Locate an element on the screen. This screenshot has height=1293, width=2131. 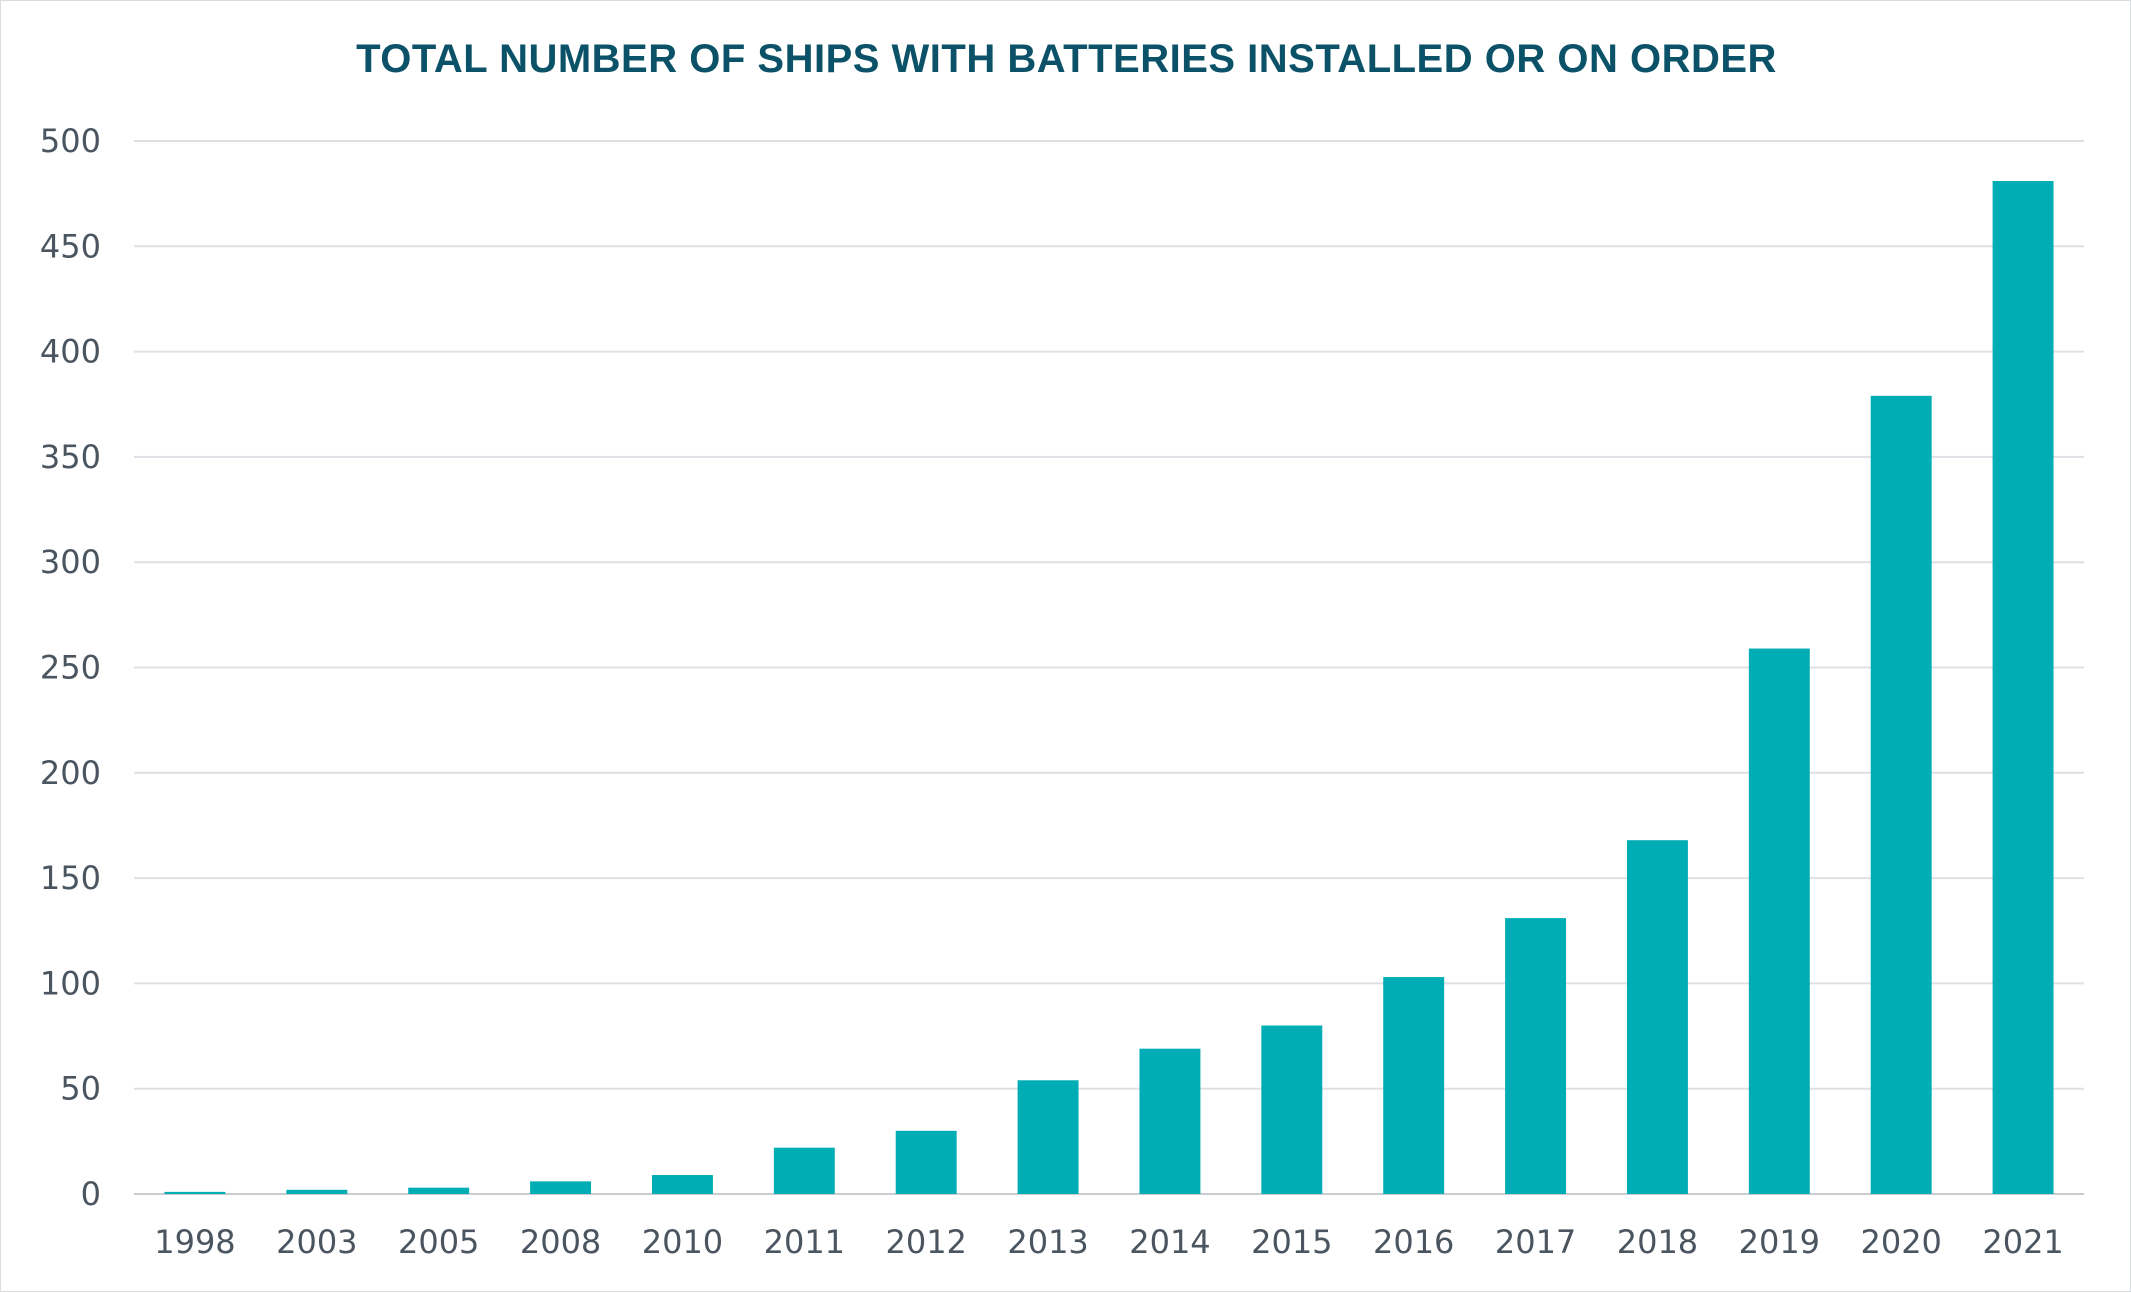
x-tick-label: 2018 is located at coordinates (1657, 1242).